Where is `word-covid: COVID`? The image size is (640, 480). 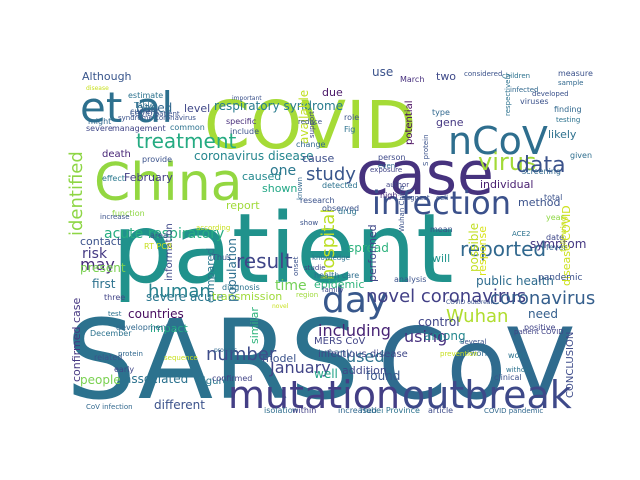
word-covid: COVID is located at coordinates (310, 125).